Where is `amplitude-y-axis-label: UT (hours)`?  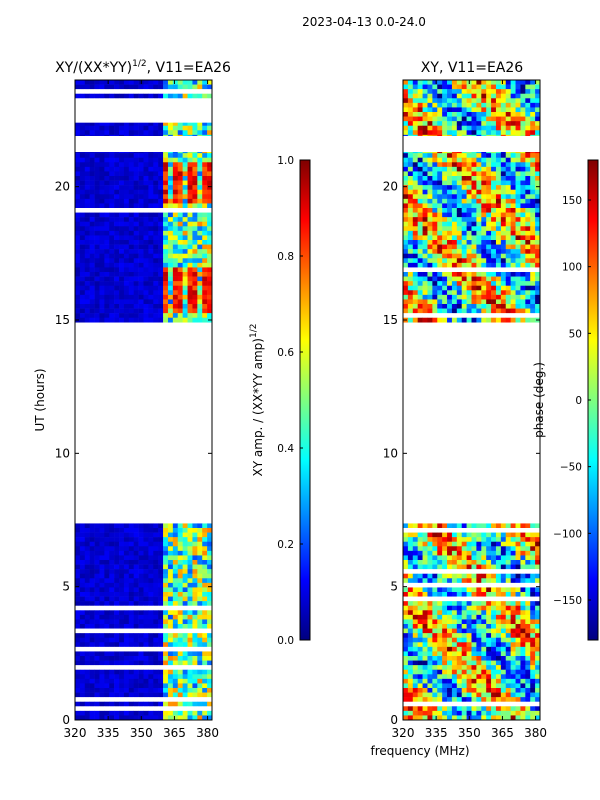
amplitude-y-axis-label: UT (hours) is located at coordinates (40, 399).